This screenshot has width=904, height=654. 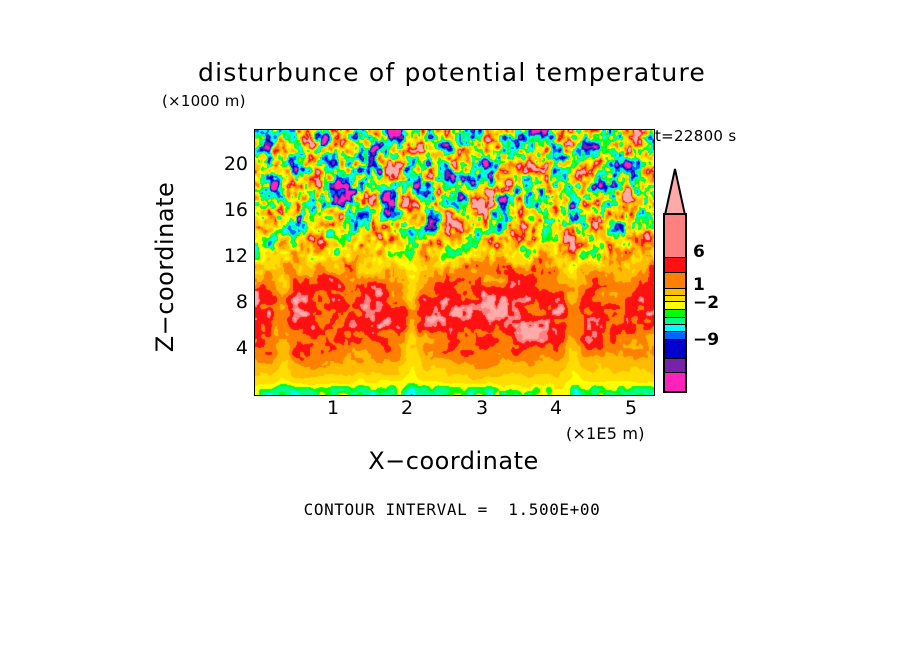 I want to click on timestamp-label: t=22800 s, so click(x=696, y=136).